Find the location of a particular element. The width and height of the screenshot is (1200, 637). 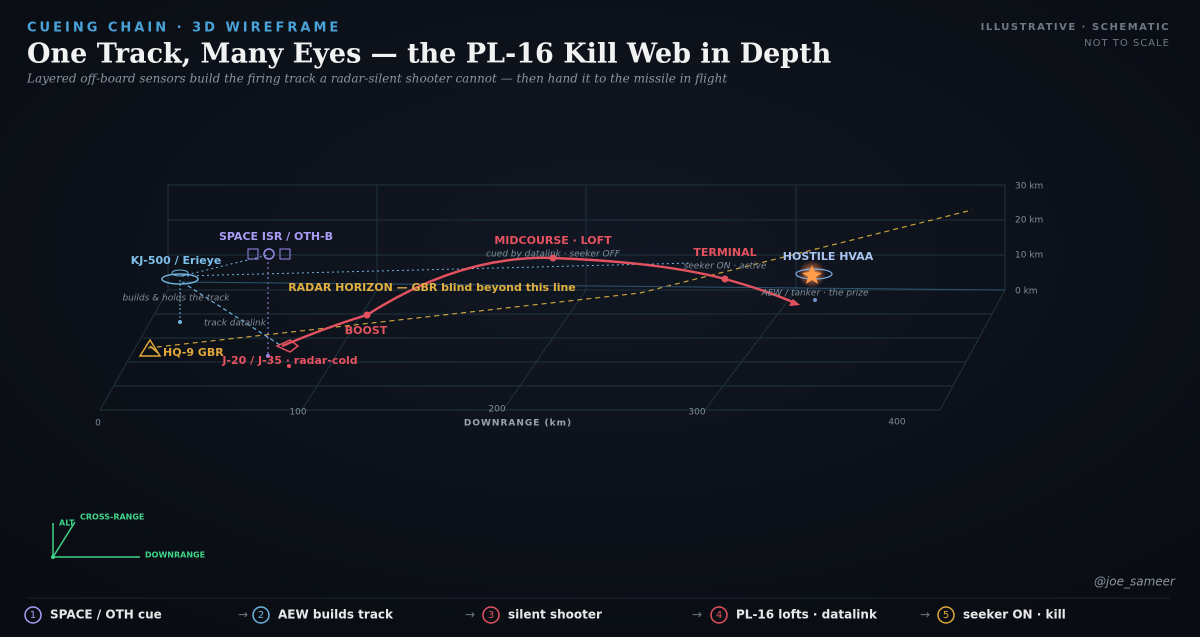

node-label: TERMINAL is located at coordinates (724, 252).